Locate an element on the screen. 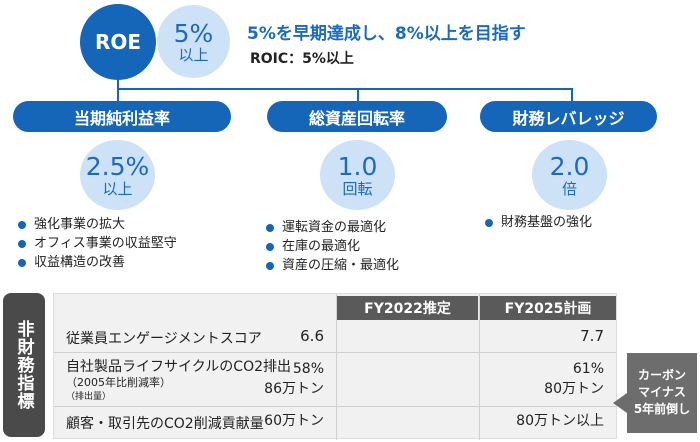 Image resolution: width=700 pixels, height=442 pixels. row-value: 86万トン is located at coordinates (294, 389).